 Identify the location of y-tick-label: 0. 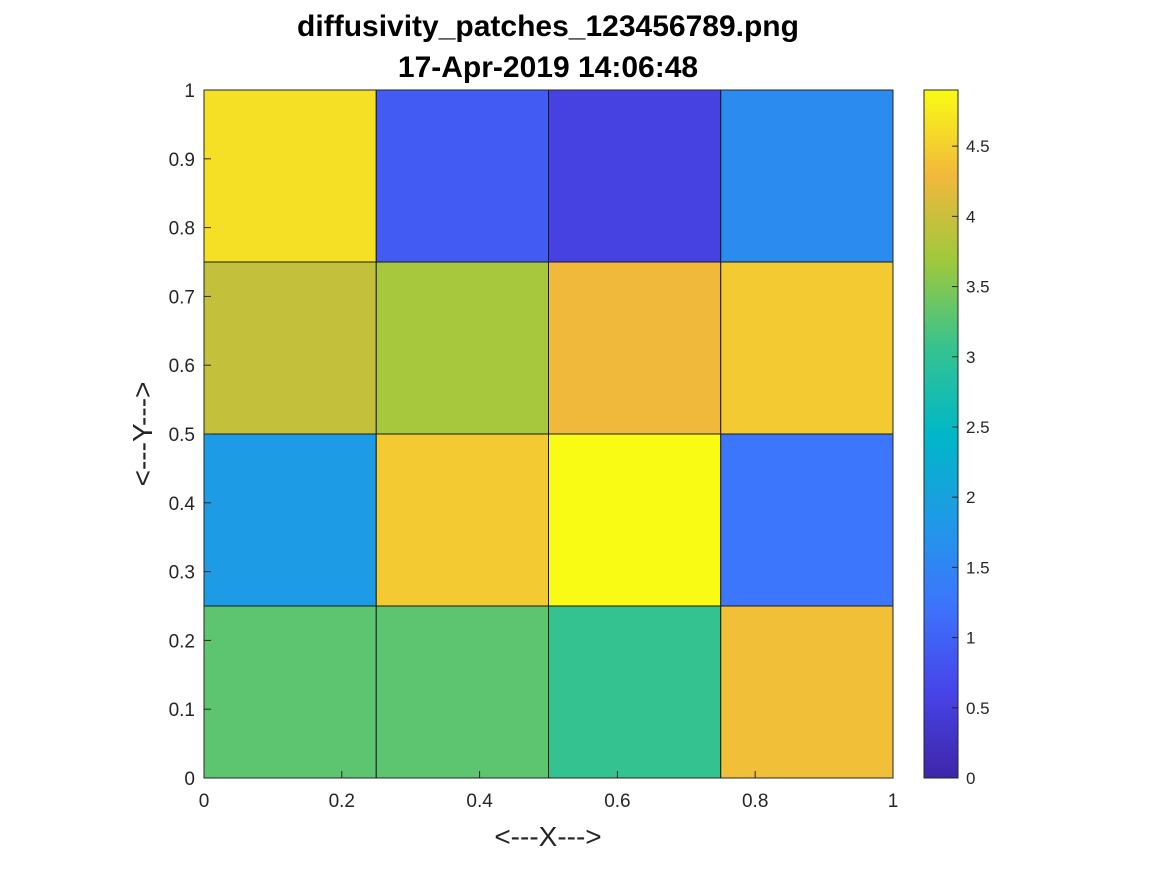
(189, 779).